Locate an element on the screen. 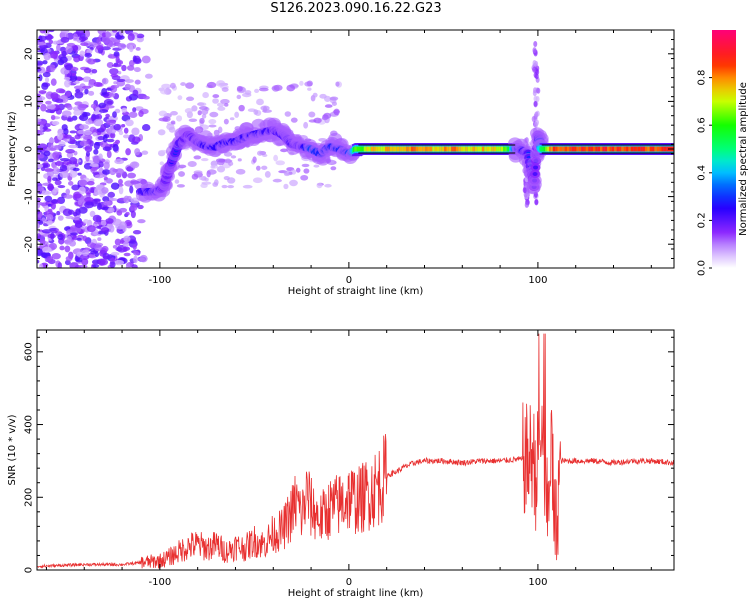 The height and width of the screenshot is (600, 750). x-tick-label: 100 is located at coordinates (537, 582).